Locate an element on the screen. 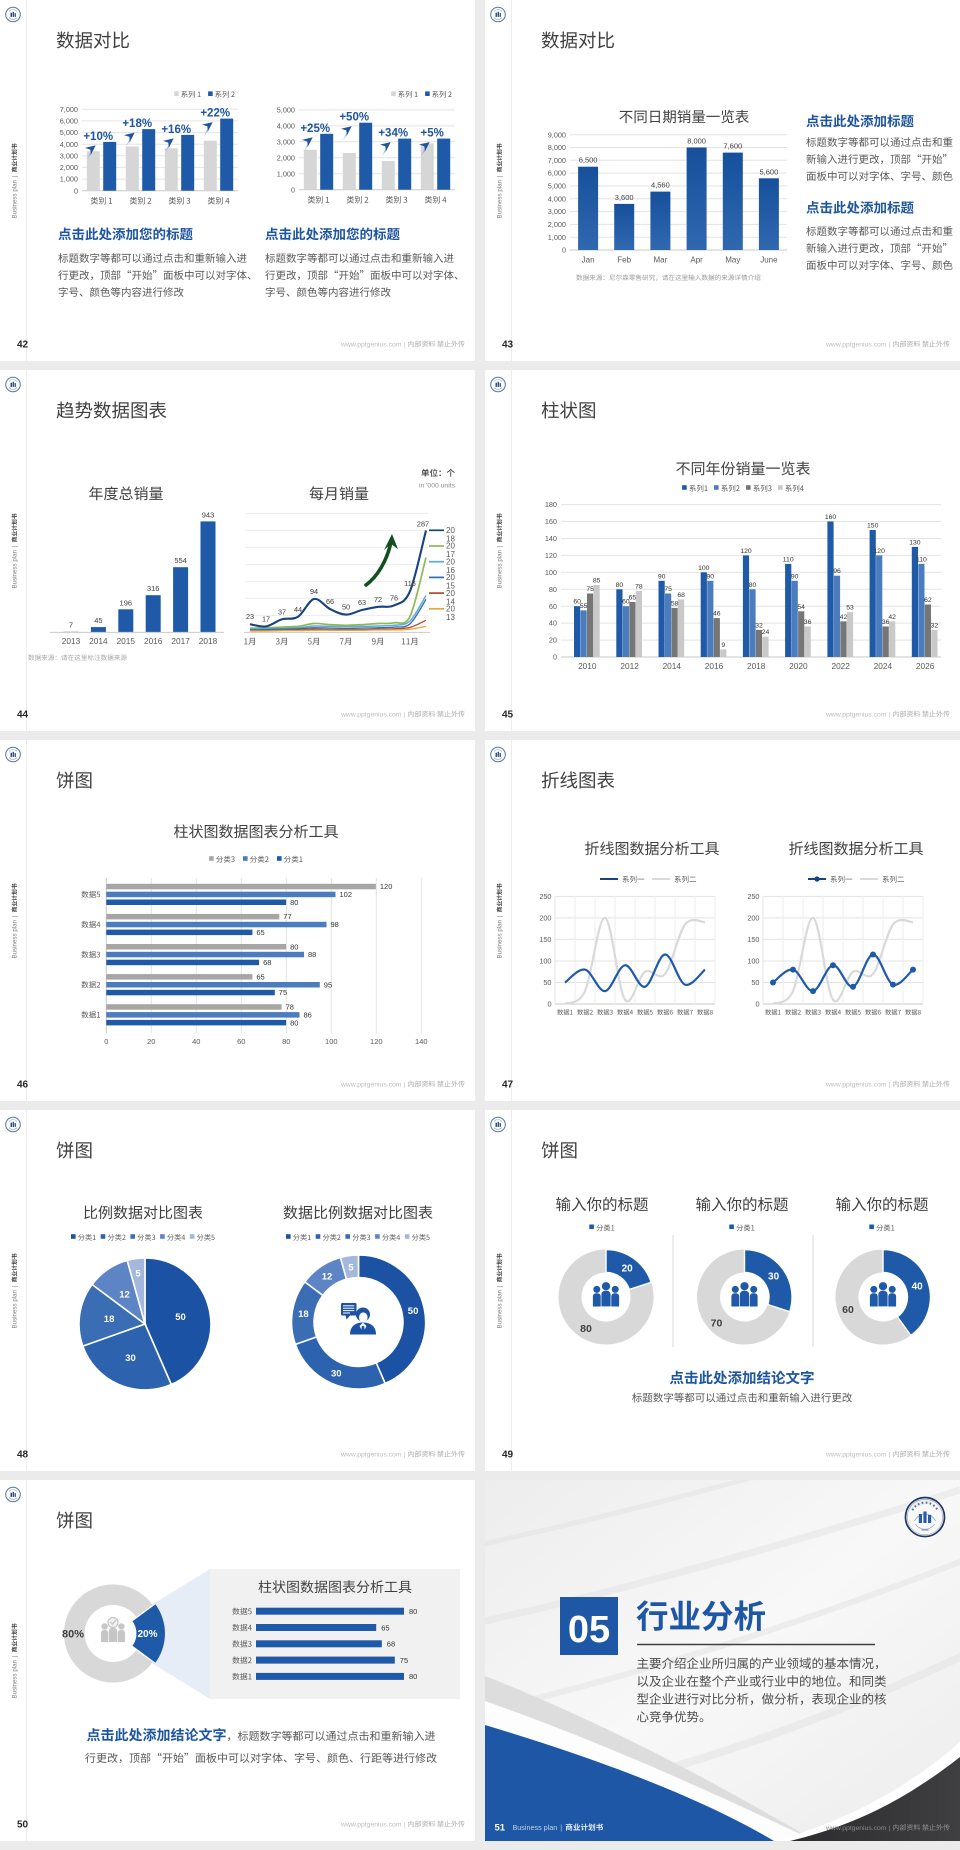  svg-text: 2017 is located at coordinates (180, 641).